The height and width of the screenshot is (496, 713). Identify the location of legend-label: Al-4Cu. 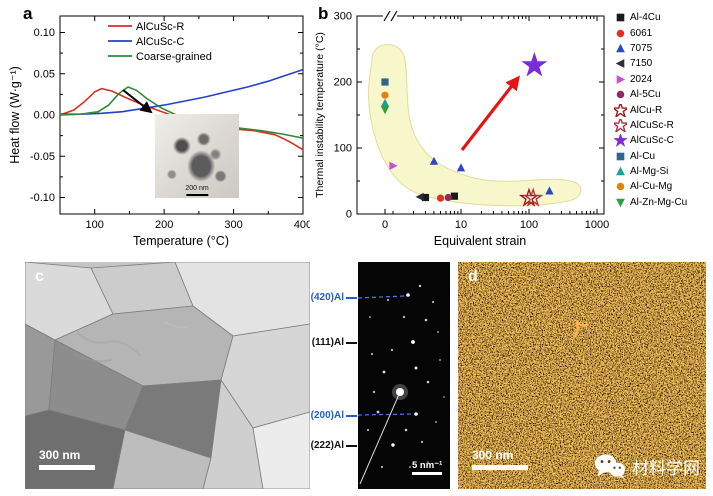
(645, 18).